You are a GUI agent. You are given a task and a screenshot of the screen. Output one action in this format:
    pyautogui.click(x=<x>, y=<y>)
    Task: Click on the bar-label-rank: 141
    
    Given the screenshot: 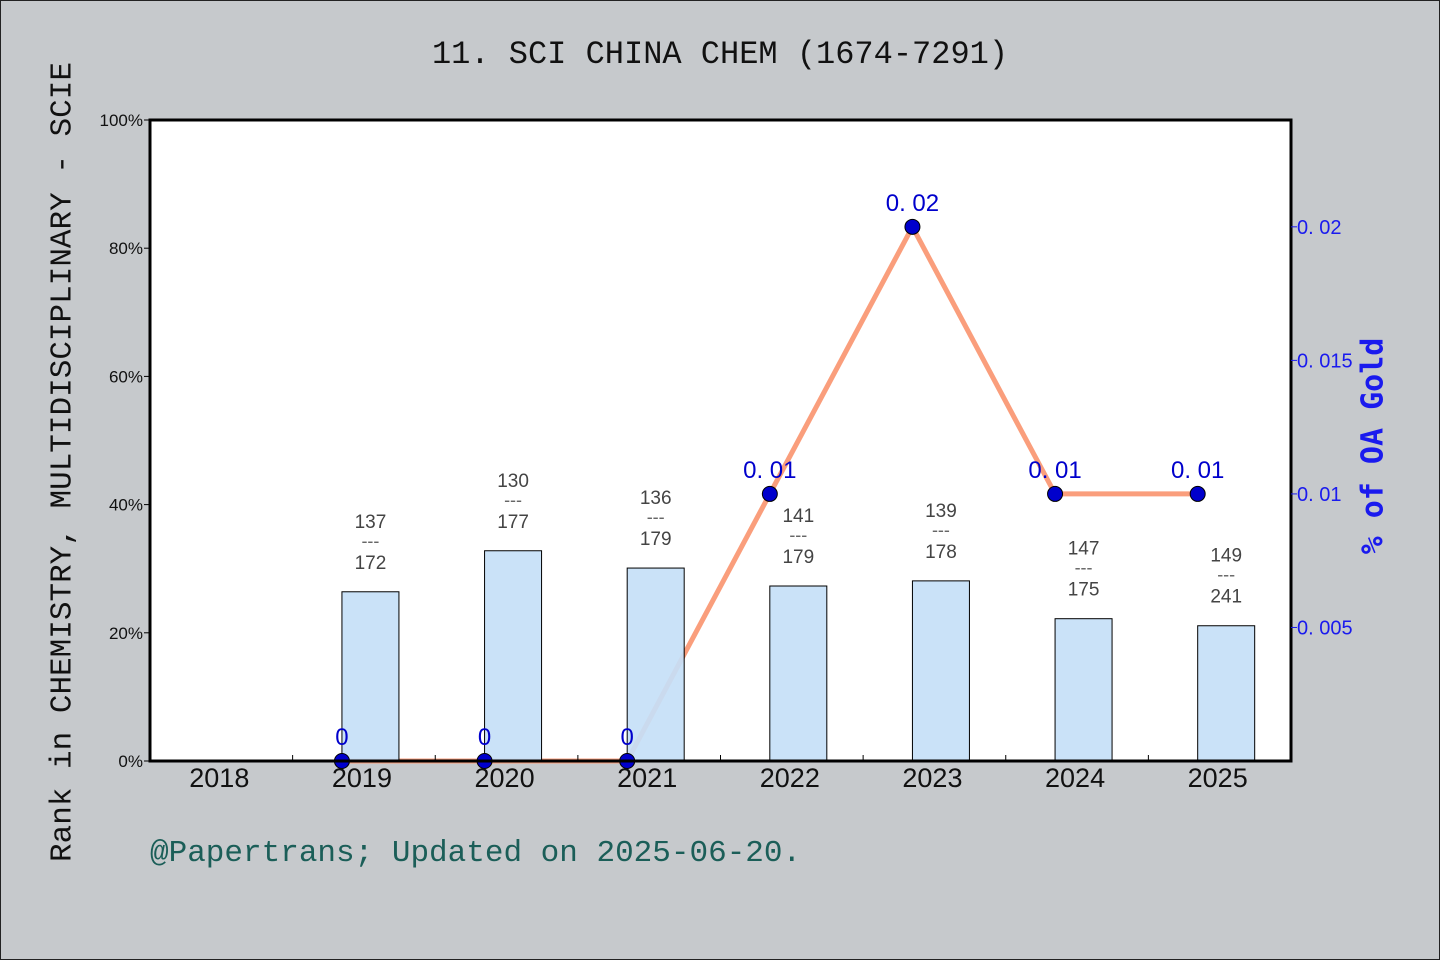 What is the action you would take?
    pyautogui.click(x=798, y=516)
    